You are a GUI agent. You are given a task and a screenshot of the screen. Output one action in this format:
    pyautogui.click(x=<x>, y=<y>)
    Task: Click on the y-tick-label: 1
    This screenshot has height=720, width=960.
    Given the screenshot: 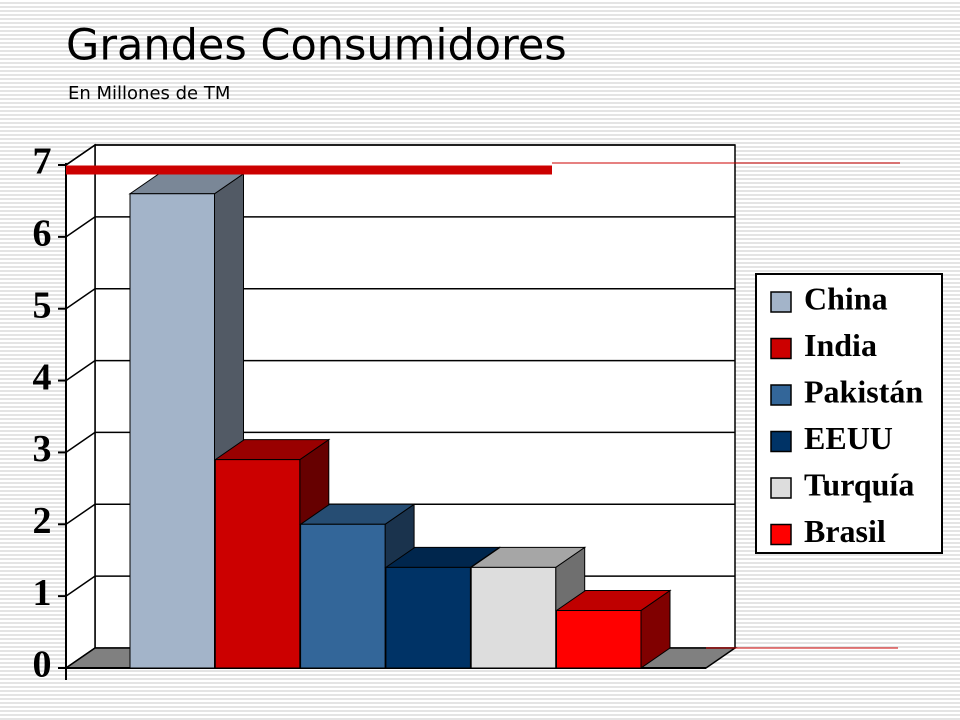 What is the action you would take?
    pyautogui.click(x=42, y=593)
    